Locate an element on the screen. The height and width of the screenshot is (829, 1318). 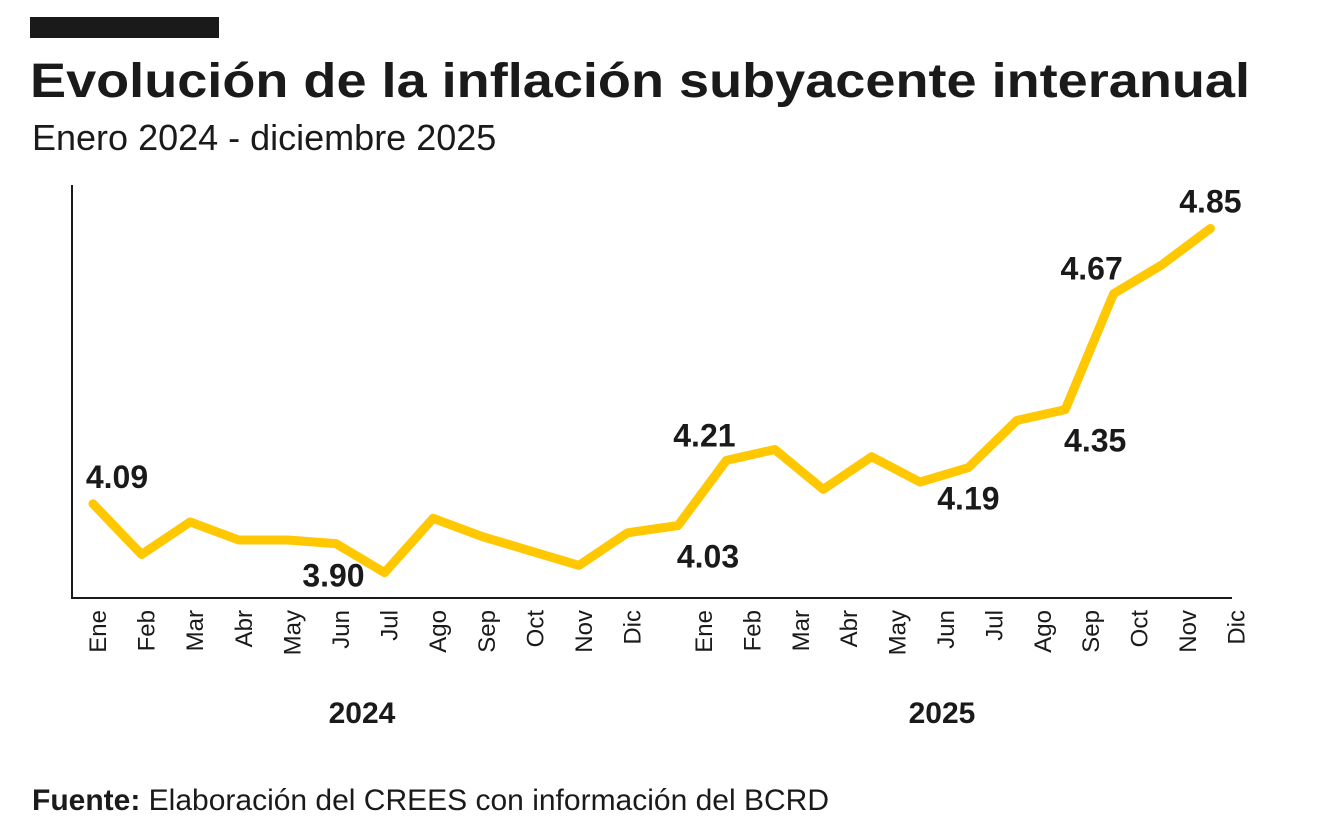
data-label: 4.35 is located at coordinates (1095, 441).